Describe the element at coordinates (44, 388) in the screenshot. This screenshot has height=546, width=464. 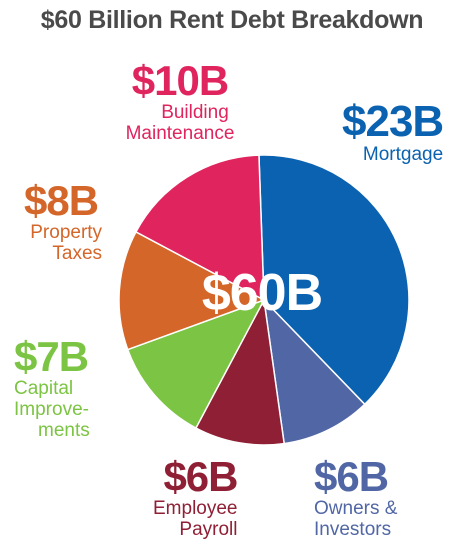
I see `slice-text-line: Capital` at that location.